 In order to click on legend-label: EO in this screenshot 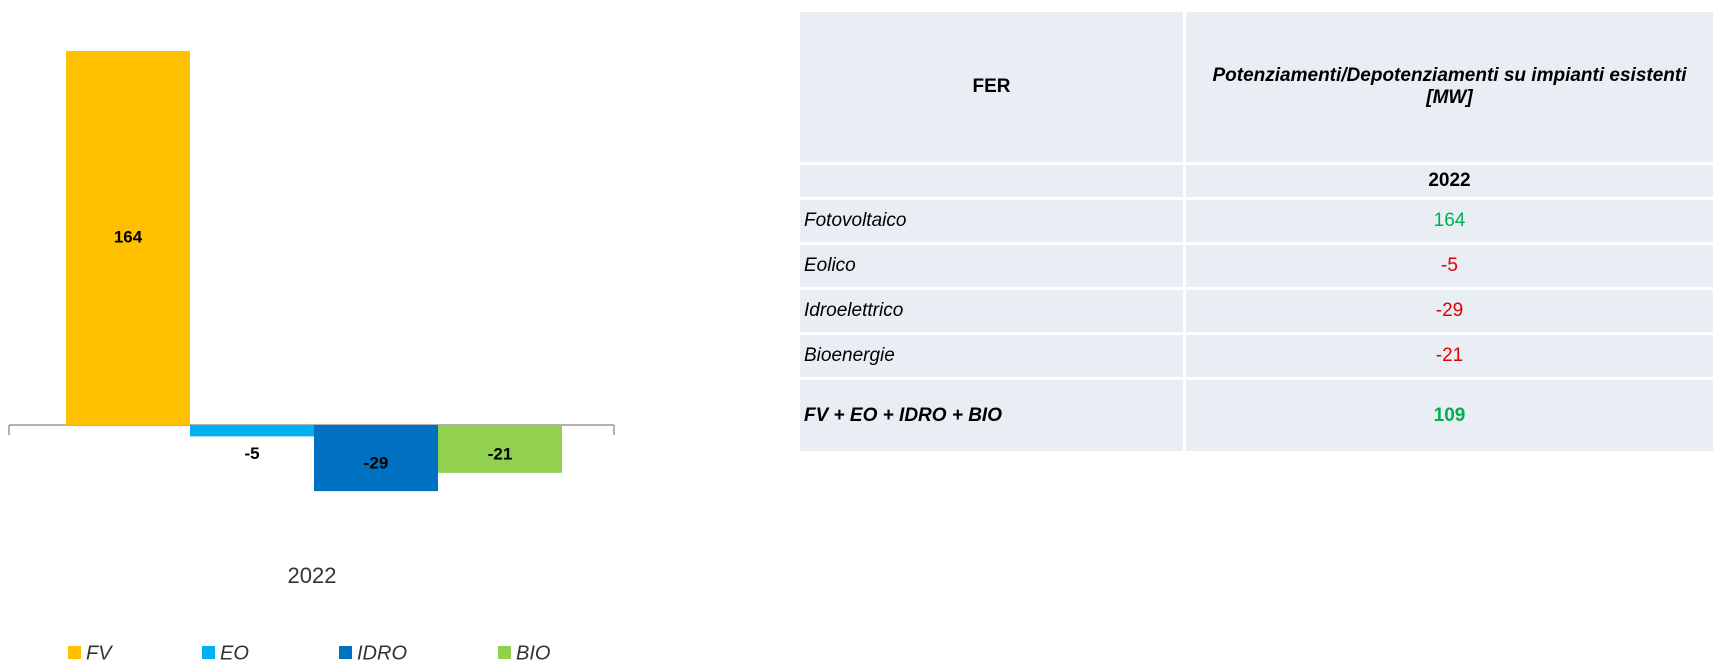, I will do `click(234, 652)`.